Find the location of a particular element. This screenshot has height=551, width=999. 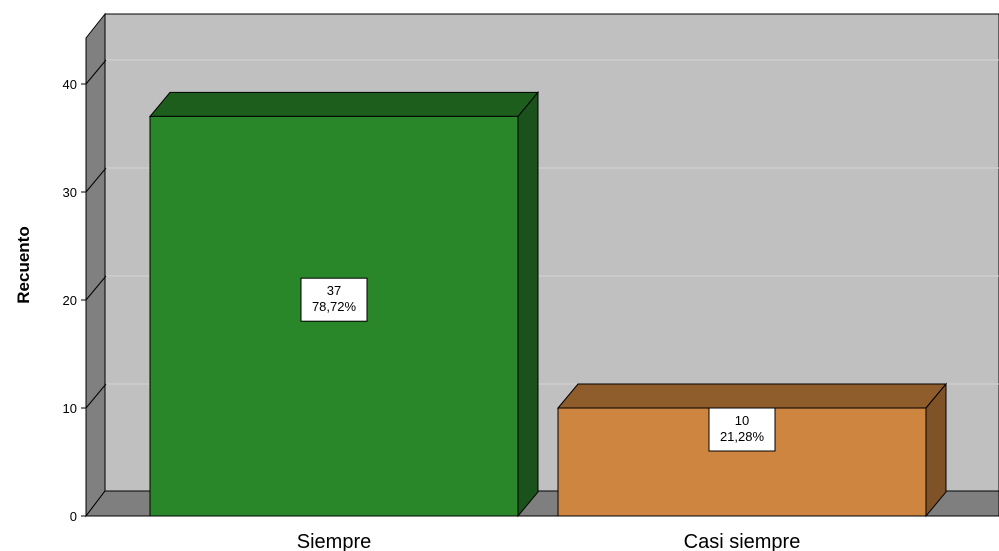

data-label-percent: 78,72% is located at coordinates (334, 306).